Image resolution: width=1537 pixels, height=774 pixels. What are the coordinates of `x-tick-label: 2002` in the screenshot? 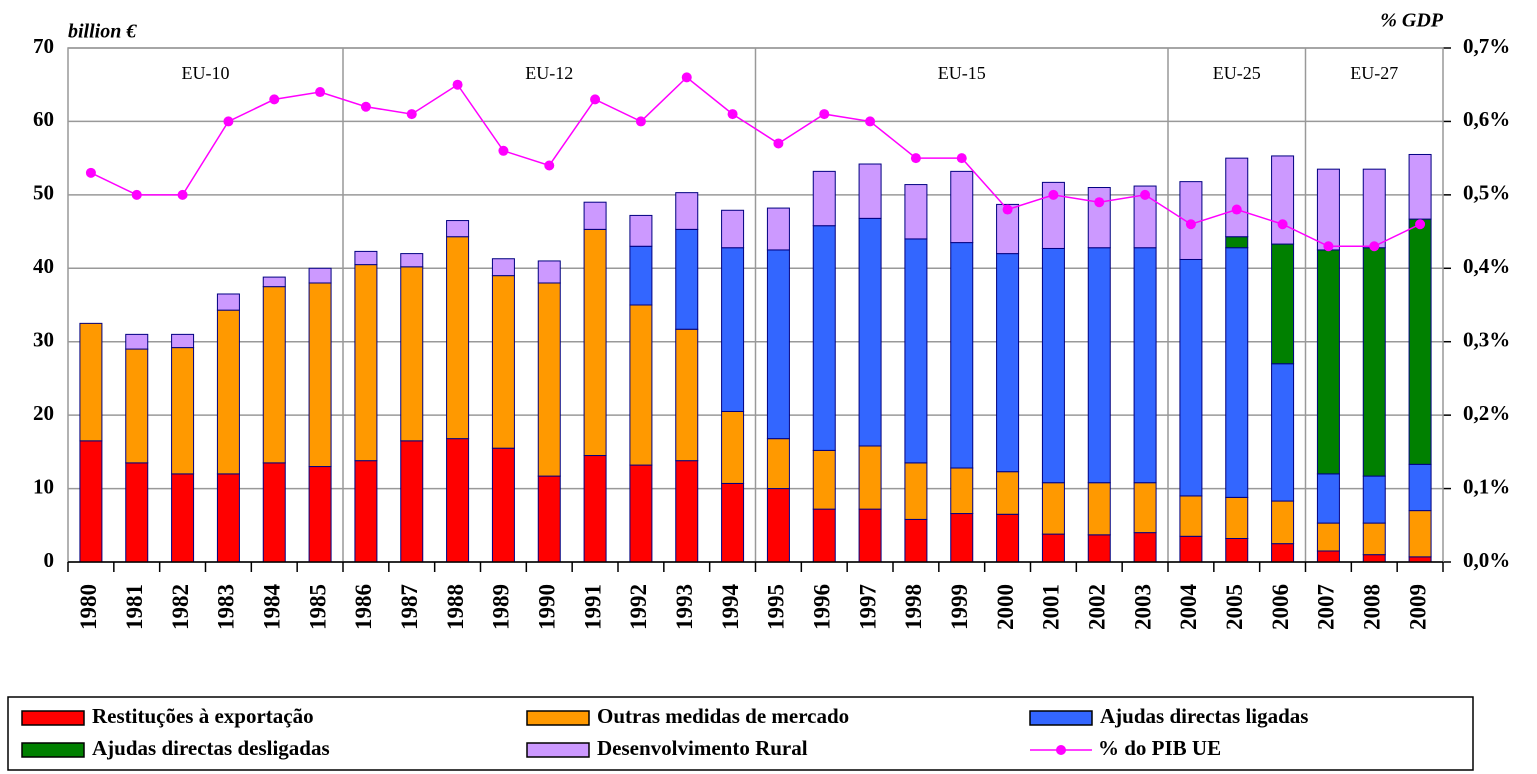 It's located at (1097, 607).